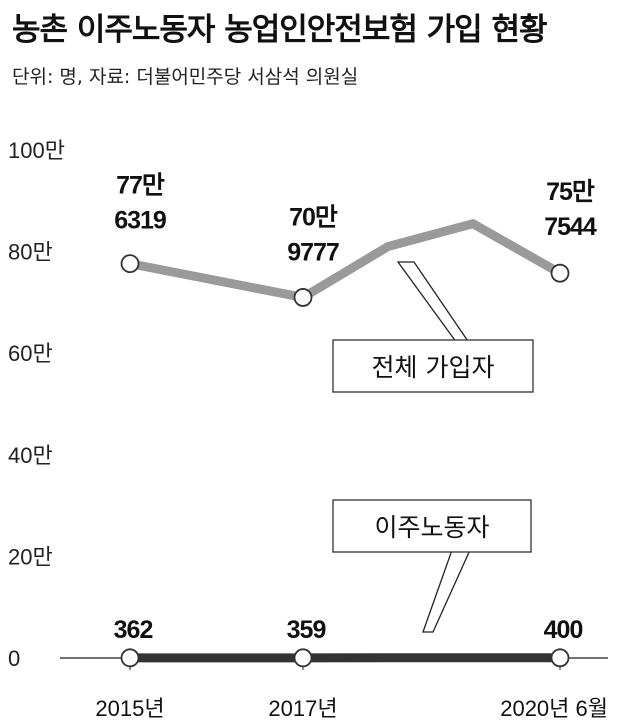 The width and height of the screenshot is (620, 724). Describe the element at coordinates (570, 192) in the screenshot. I see `total-value-label: 75만` at that location.